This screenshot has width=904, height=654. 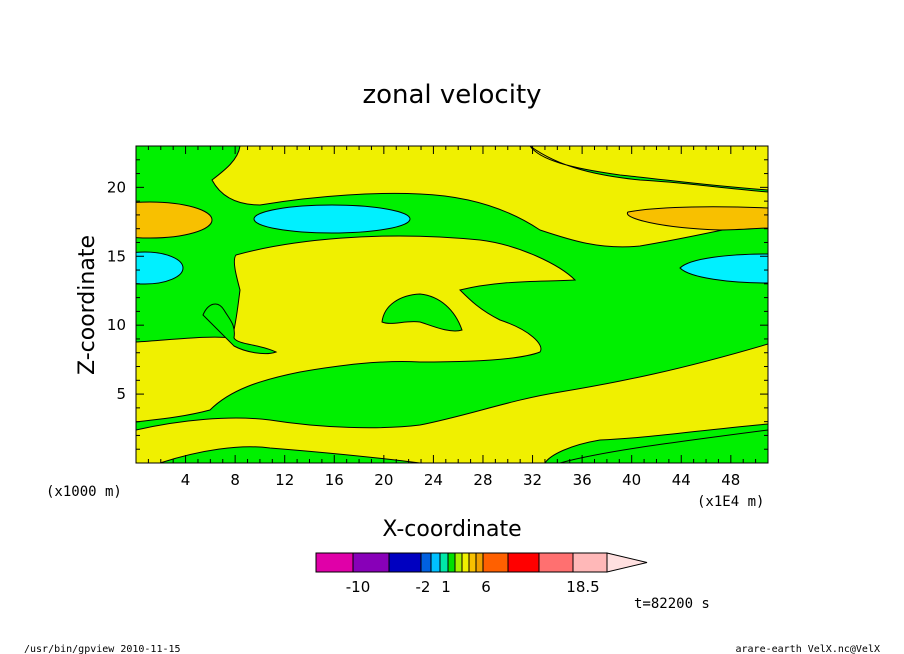 What do you see at coordinates (730, 502) in the screenshot?
I see `x-unit-label: (x1E4 m)` at bounding box center [730, 502].